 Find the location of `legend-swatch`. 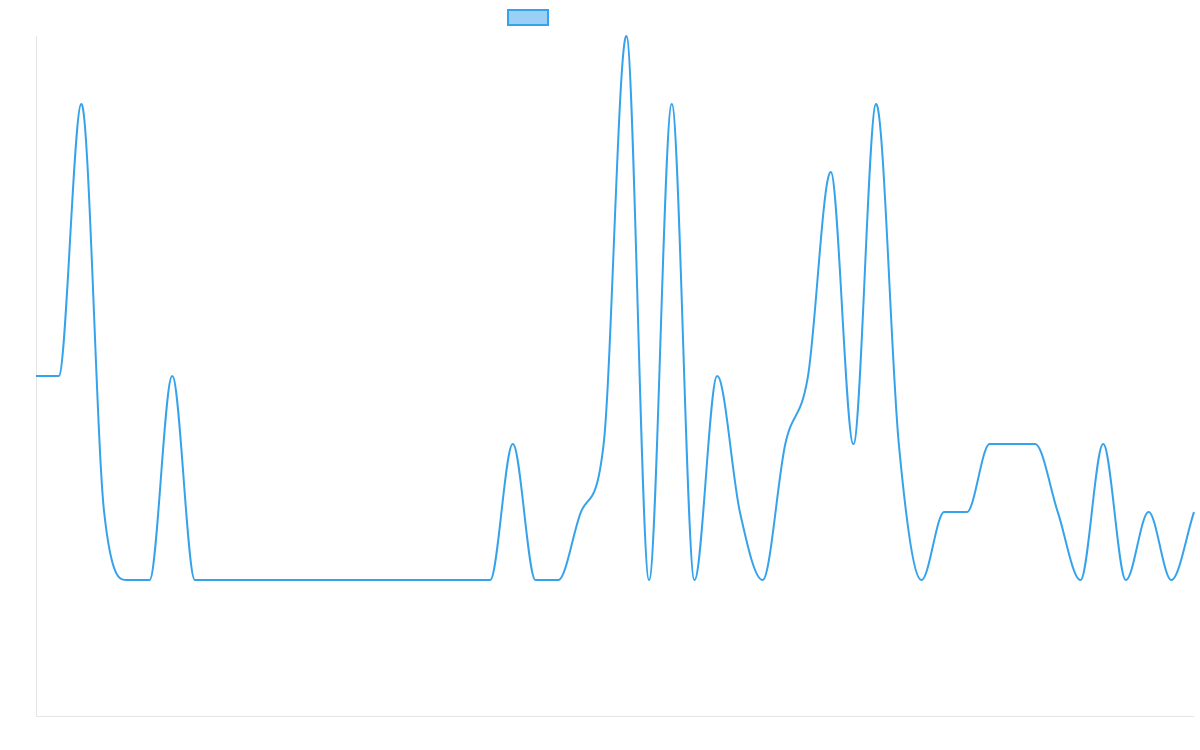

legend-swatch is located at coordinates (528, 17).